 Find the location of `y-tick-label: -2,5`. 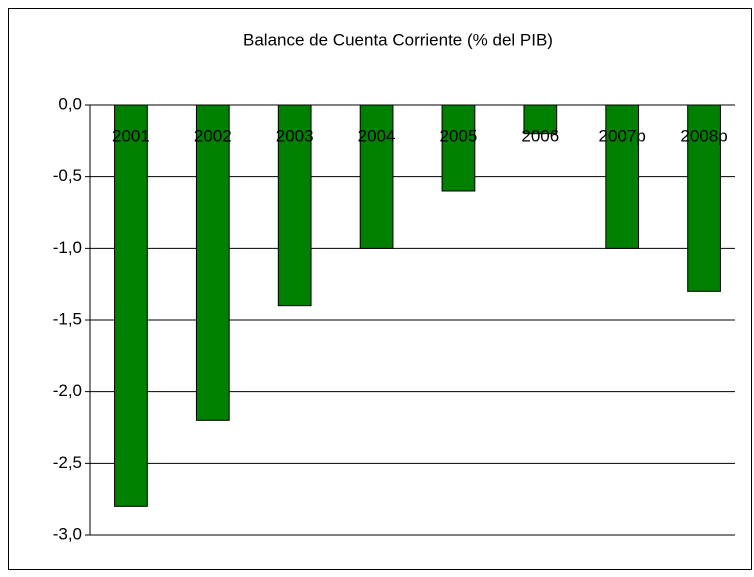

y-tick-label: -2,5 is located at coordinates (67, 462).